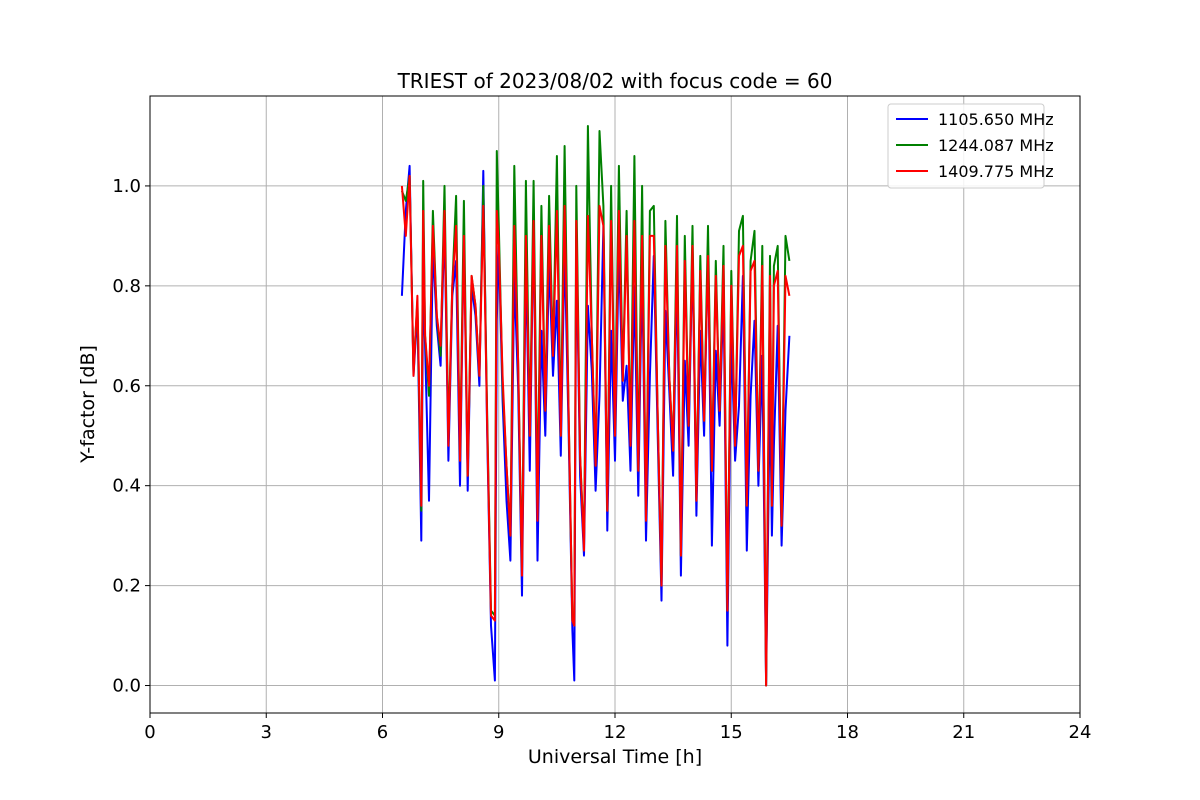 The image size is (1200, 800). Describe the element at coordinates (615, 732) in the screenshot. I see `x-tick-label: 12` at that location.